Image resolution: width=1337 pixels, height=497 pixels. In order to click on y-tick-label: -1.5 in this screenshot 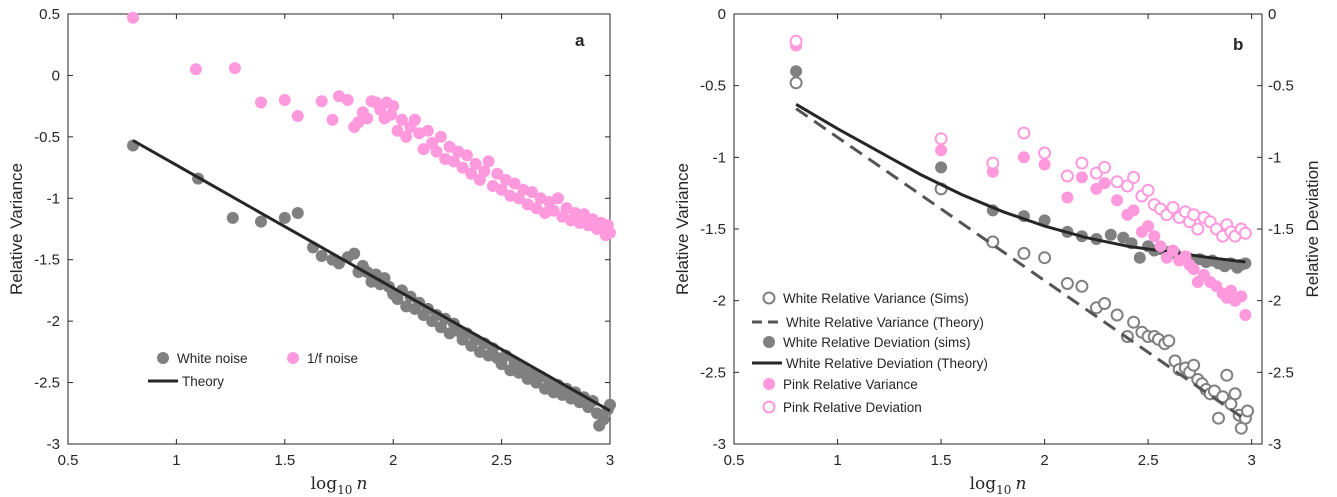, I will do `click(47, 260)`.